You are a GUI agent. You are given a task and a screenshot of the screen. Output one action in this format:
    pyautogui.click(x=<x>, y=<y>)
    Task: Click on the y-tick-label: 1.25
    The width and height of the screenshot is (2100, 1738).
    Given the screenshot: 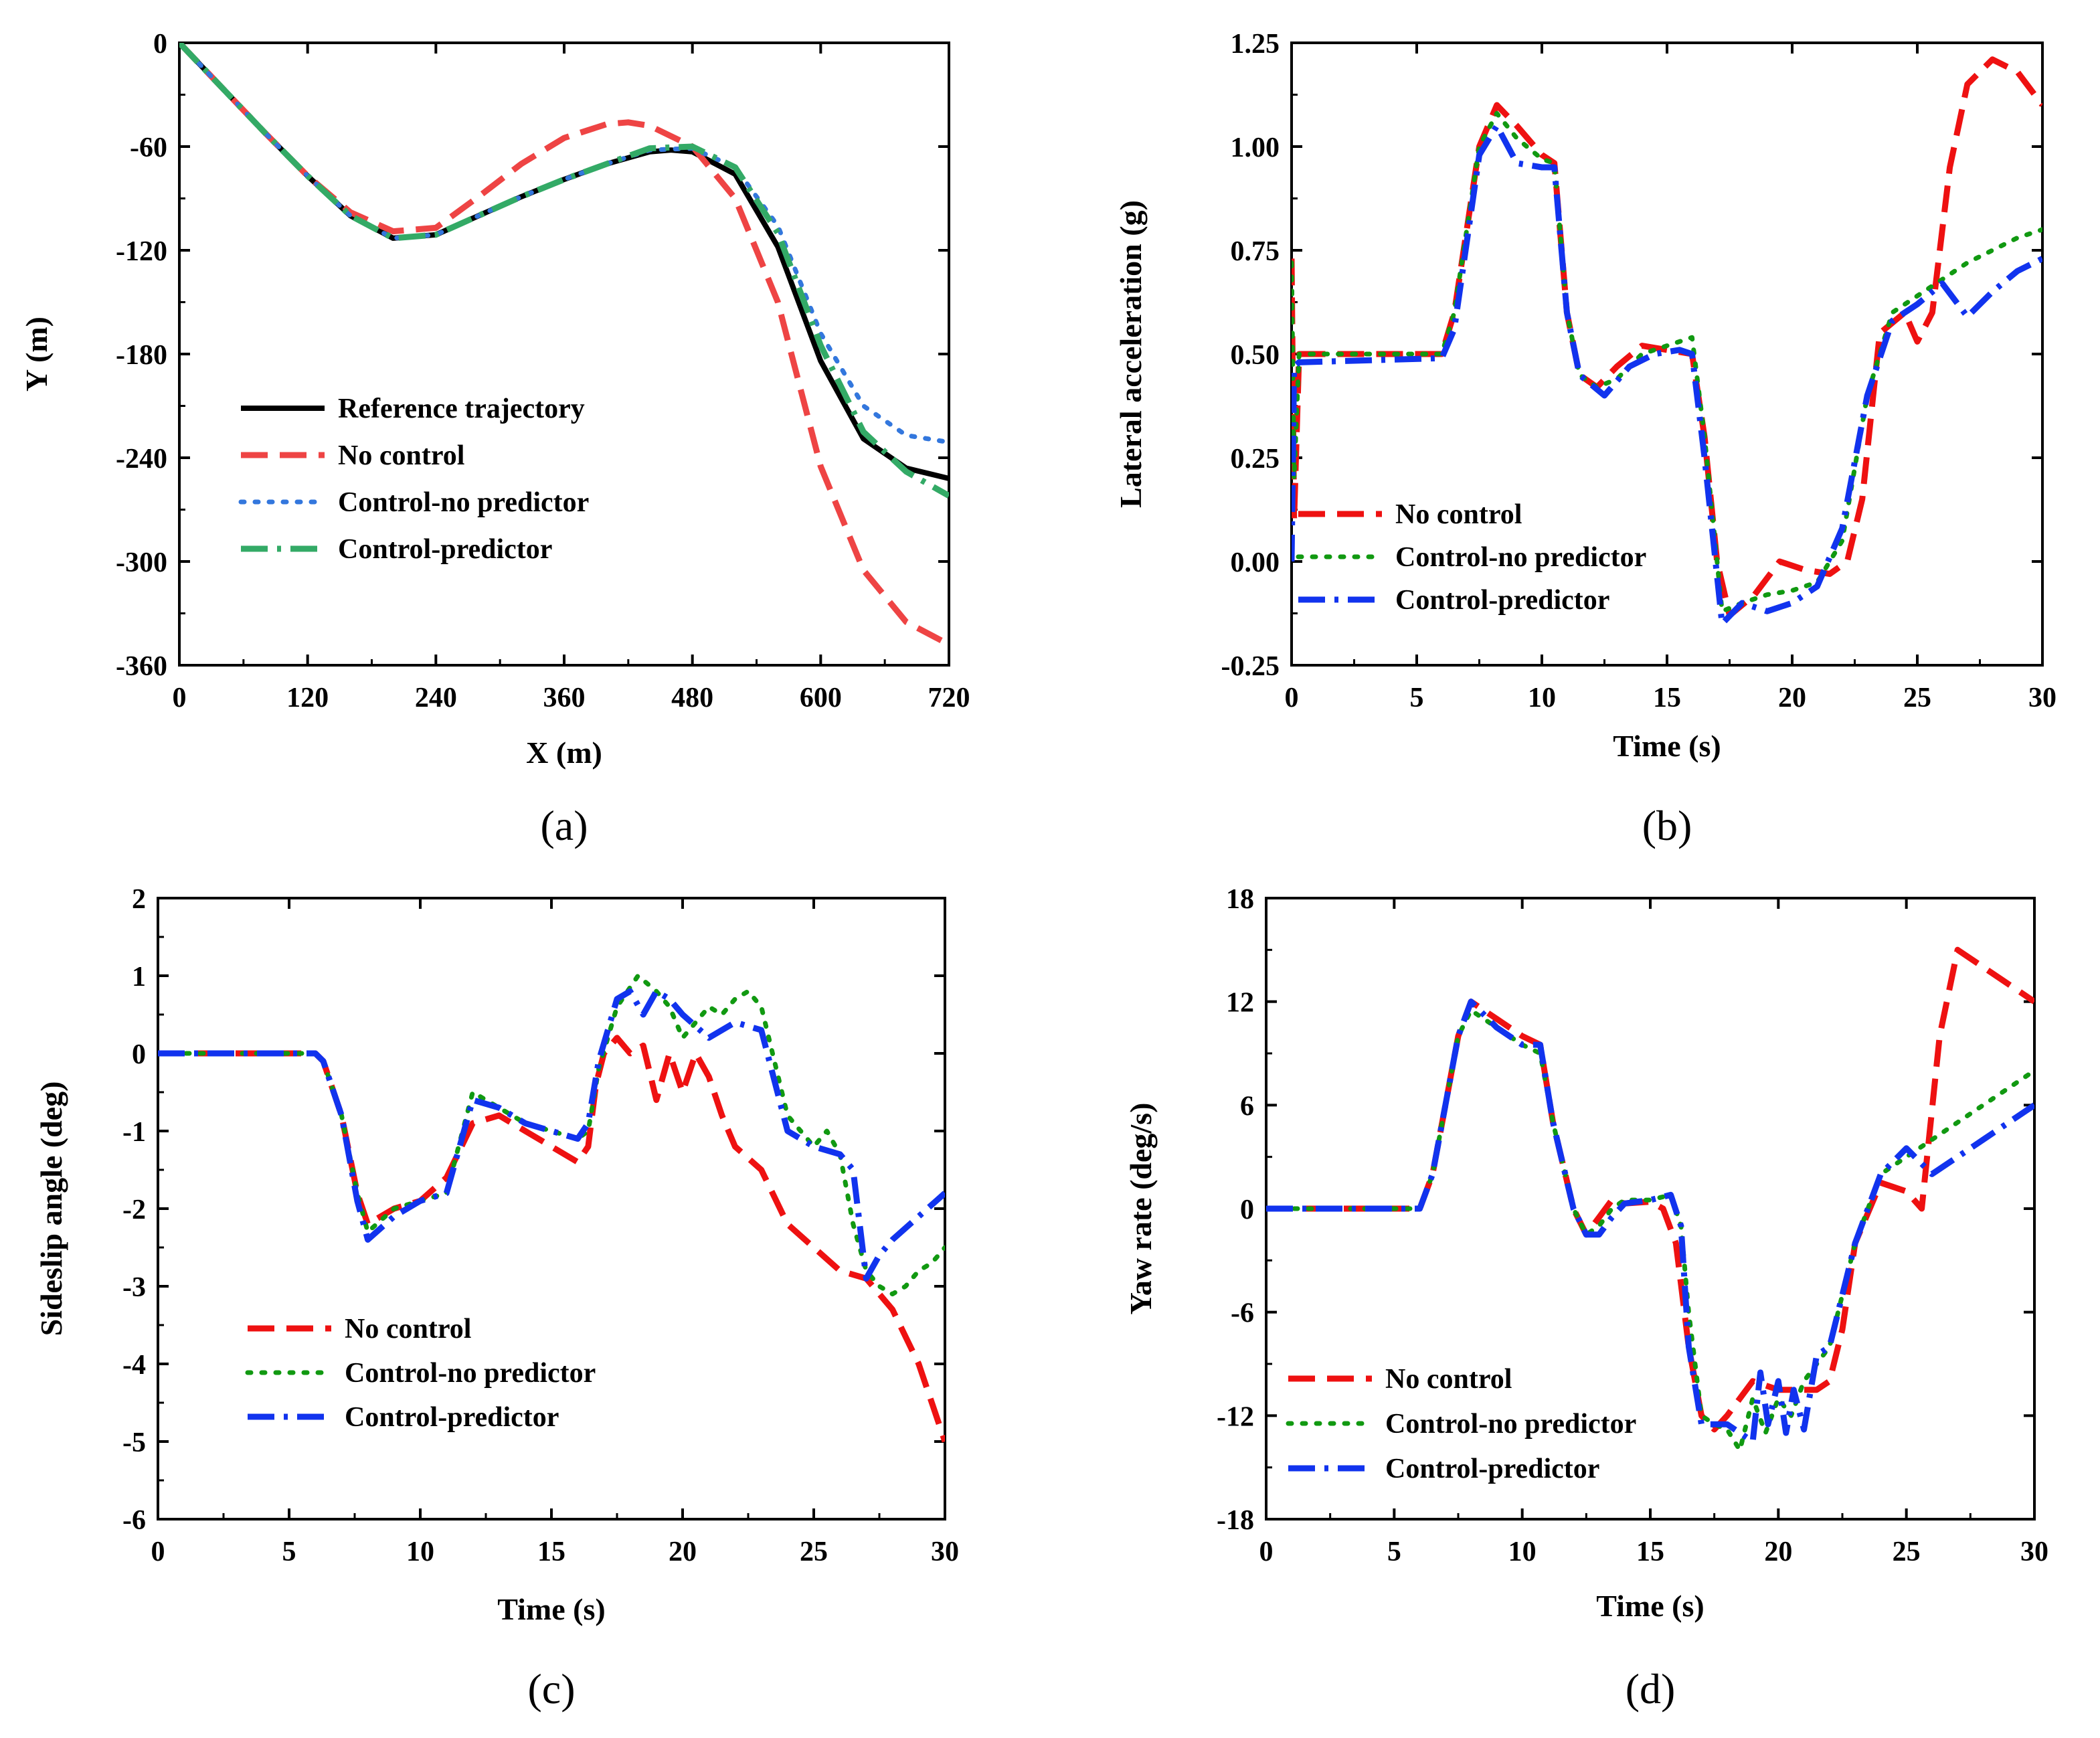 What is the action you would take?
    pyautogui.click(x=1255, y=45)
    